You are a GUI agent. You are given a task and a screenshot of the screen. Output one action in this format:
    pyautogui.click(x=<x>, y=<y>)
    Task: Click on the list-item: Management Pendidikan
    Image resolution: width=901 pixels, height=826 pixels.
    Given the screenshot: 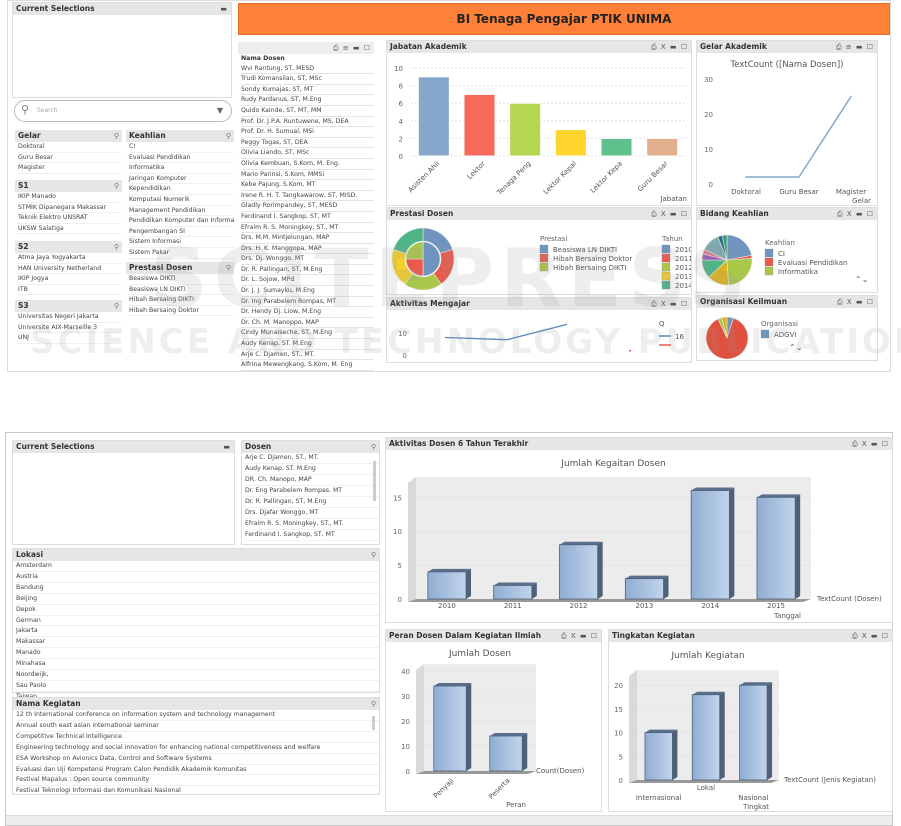 What is the action you would take?
    pyautogui.click(x=181, y=211)
    